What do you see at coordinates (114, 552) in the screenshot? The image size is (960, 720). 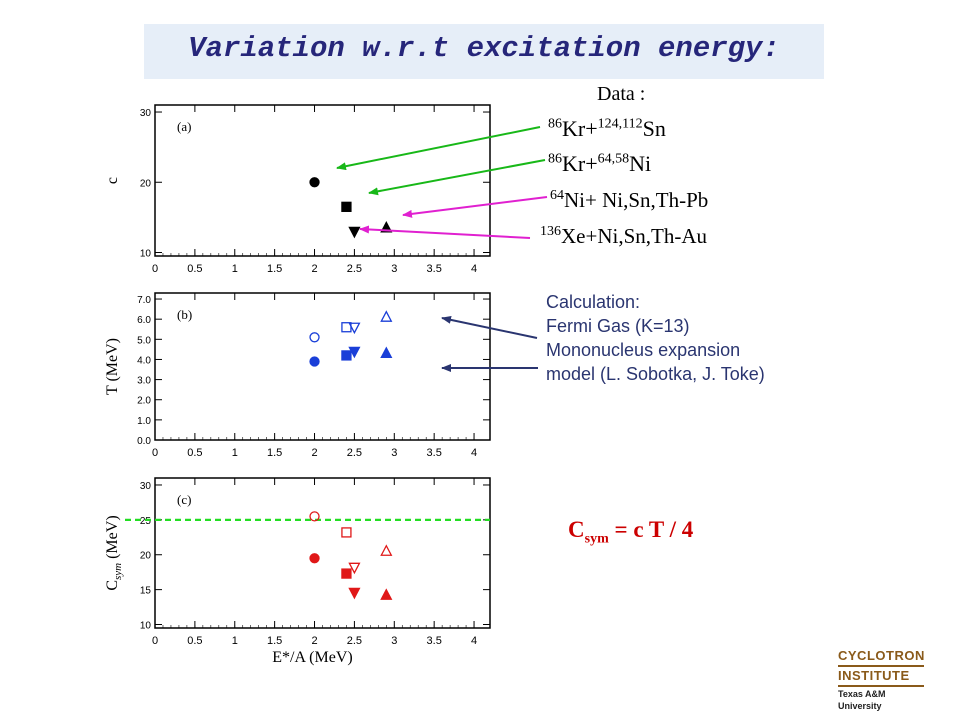 I see `y-axis-label: Csym (MeV)` at bounding box center [114, 552].